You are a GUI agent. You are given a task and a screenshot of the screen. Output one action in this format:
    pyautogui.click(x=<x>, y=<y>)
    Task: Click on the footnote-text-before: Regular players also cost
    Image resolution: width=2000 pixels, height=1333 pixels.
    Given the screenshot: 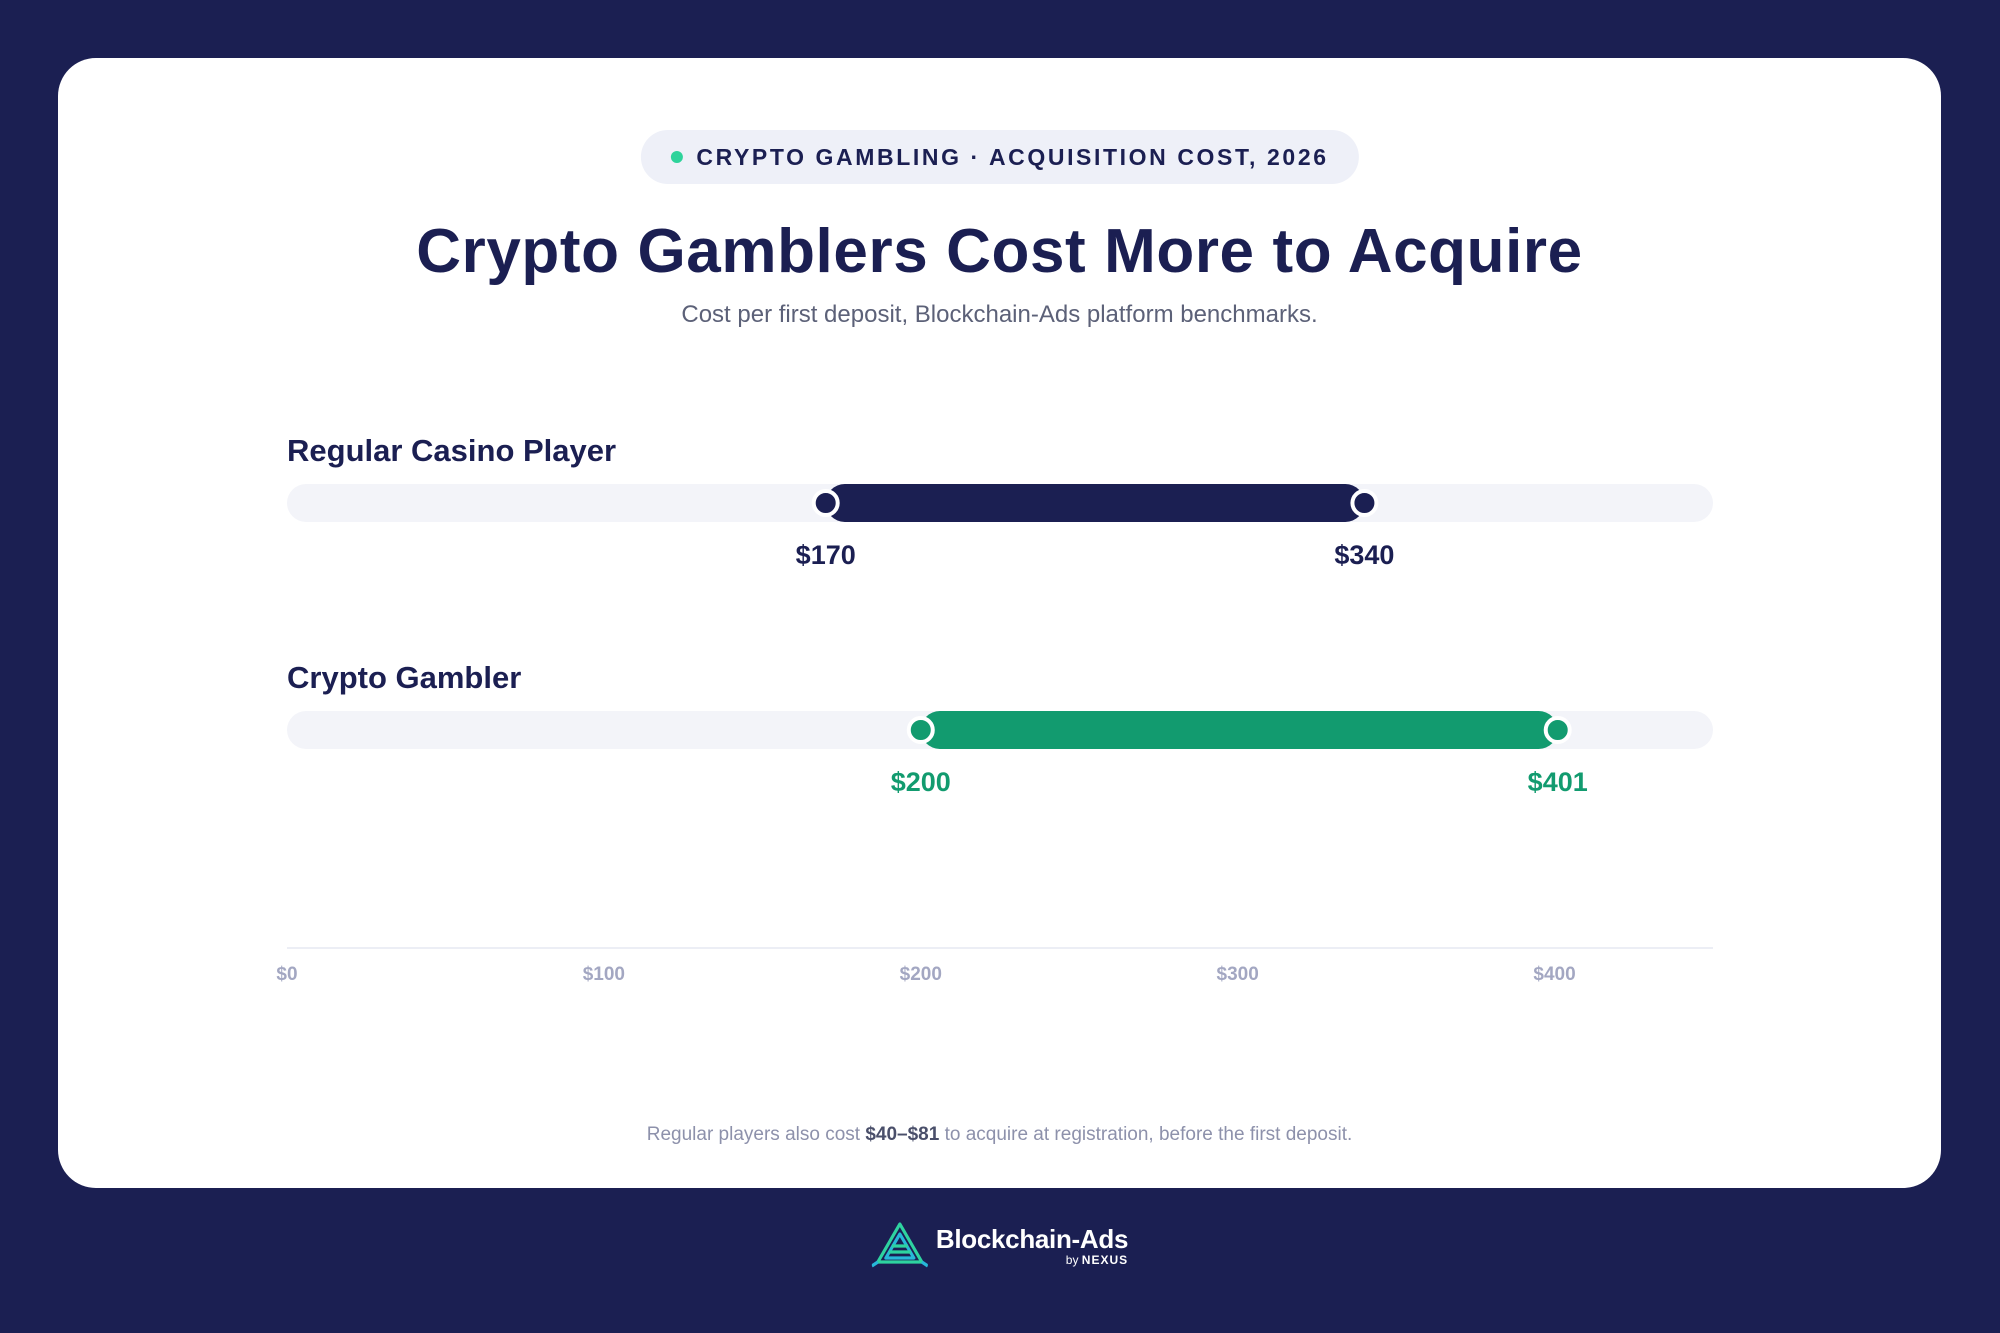 What is the action you would take?
    pyautogui.click(x=756, y=1134)
    